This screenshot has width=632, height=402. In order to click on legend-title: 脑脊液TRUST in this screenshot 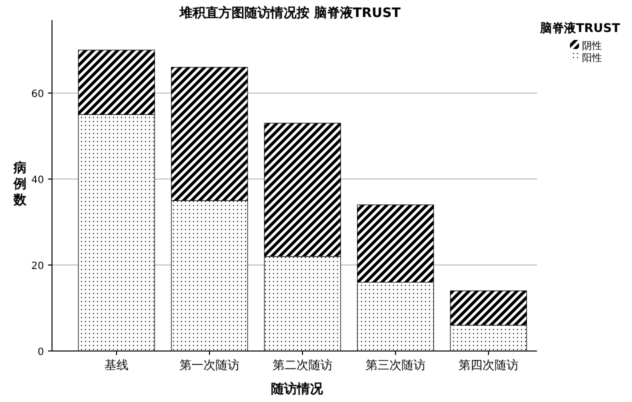, I will do `click(580, 28)`.